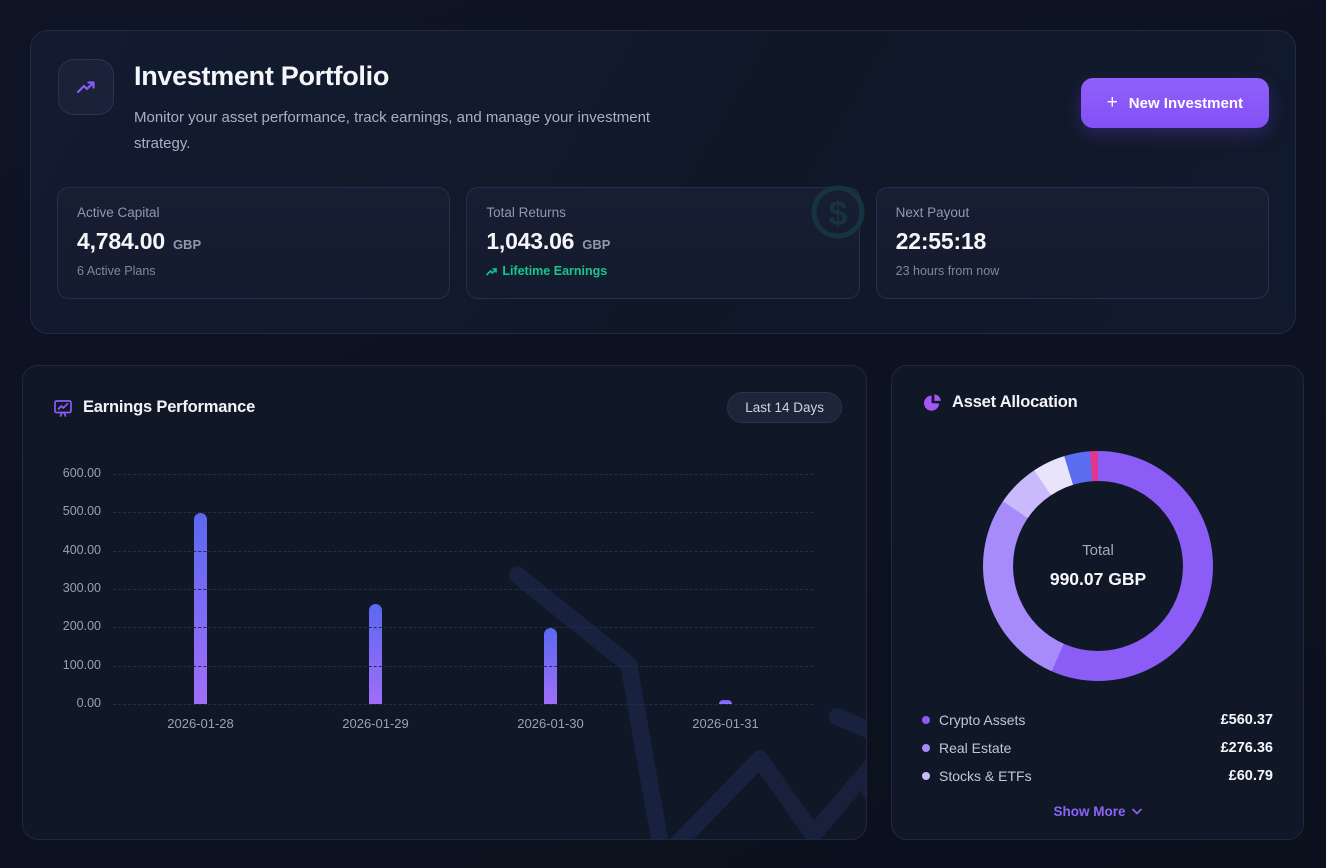 Image resolution: width=1326 pixels, height=868 pixels. Describe the element at coordinates (81, 549) in the screenshot. I see `y-tick-label: 400.00` at that location.